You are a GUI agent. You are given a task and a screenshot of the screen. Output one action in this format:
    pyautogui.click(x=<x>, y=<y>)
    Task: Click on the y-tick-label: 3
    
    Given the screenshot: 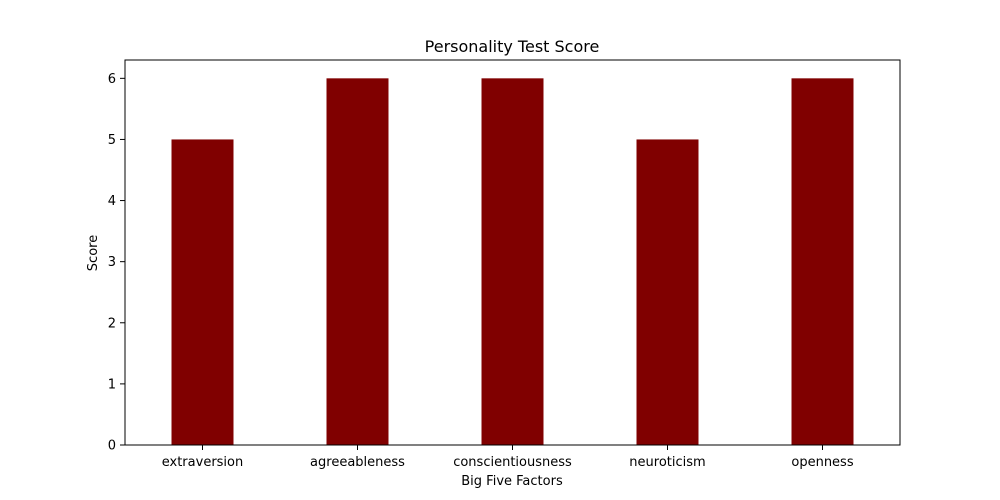 What is the action you would take?
    pyautogui.click(x=112, y=262)
    